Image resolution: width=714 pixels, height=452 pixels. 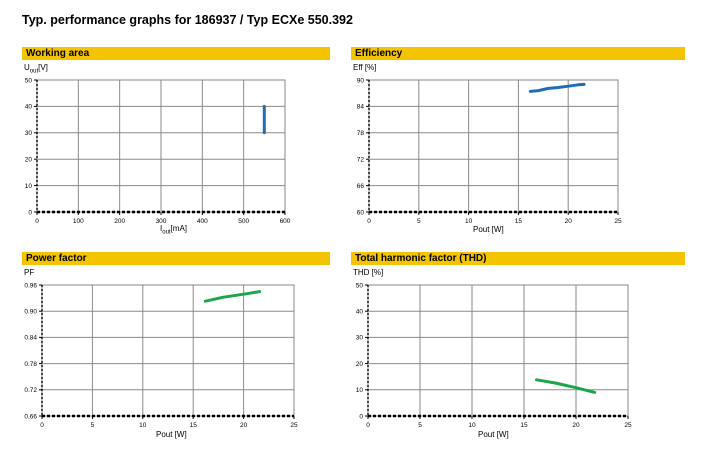 I want to click on panel-title: Power factor, so click(x=176, y=258).